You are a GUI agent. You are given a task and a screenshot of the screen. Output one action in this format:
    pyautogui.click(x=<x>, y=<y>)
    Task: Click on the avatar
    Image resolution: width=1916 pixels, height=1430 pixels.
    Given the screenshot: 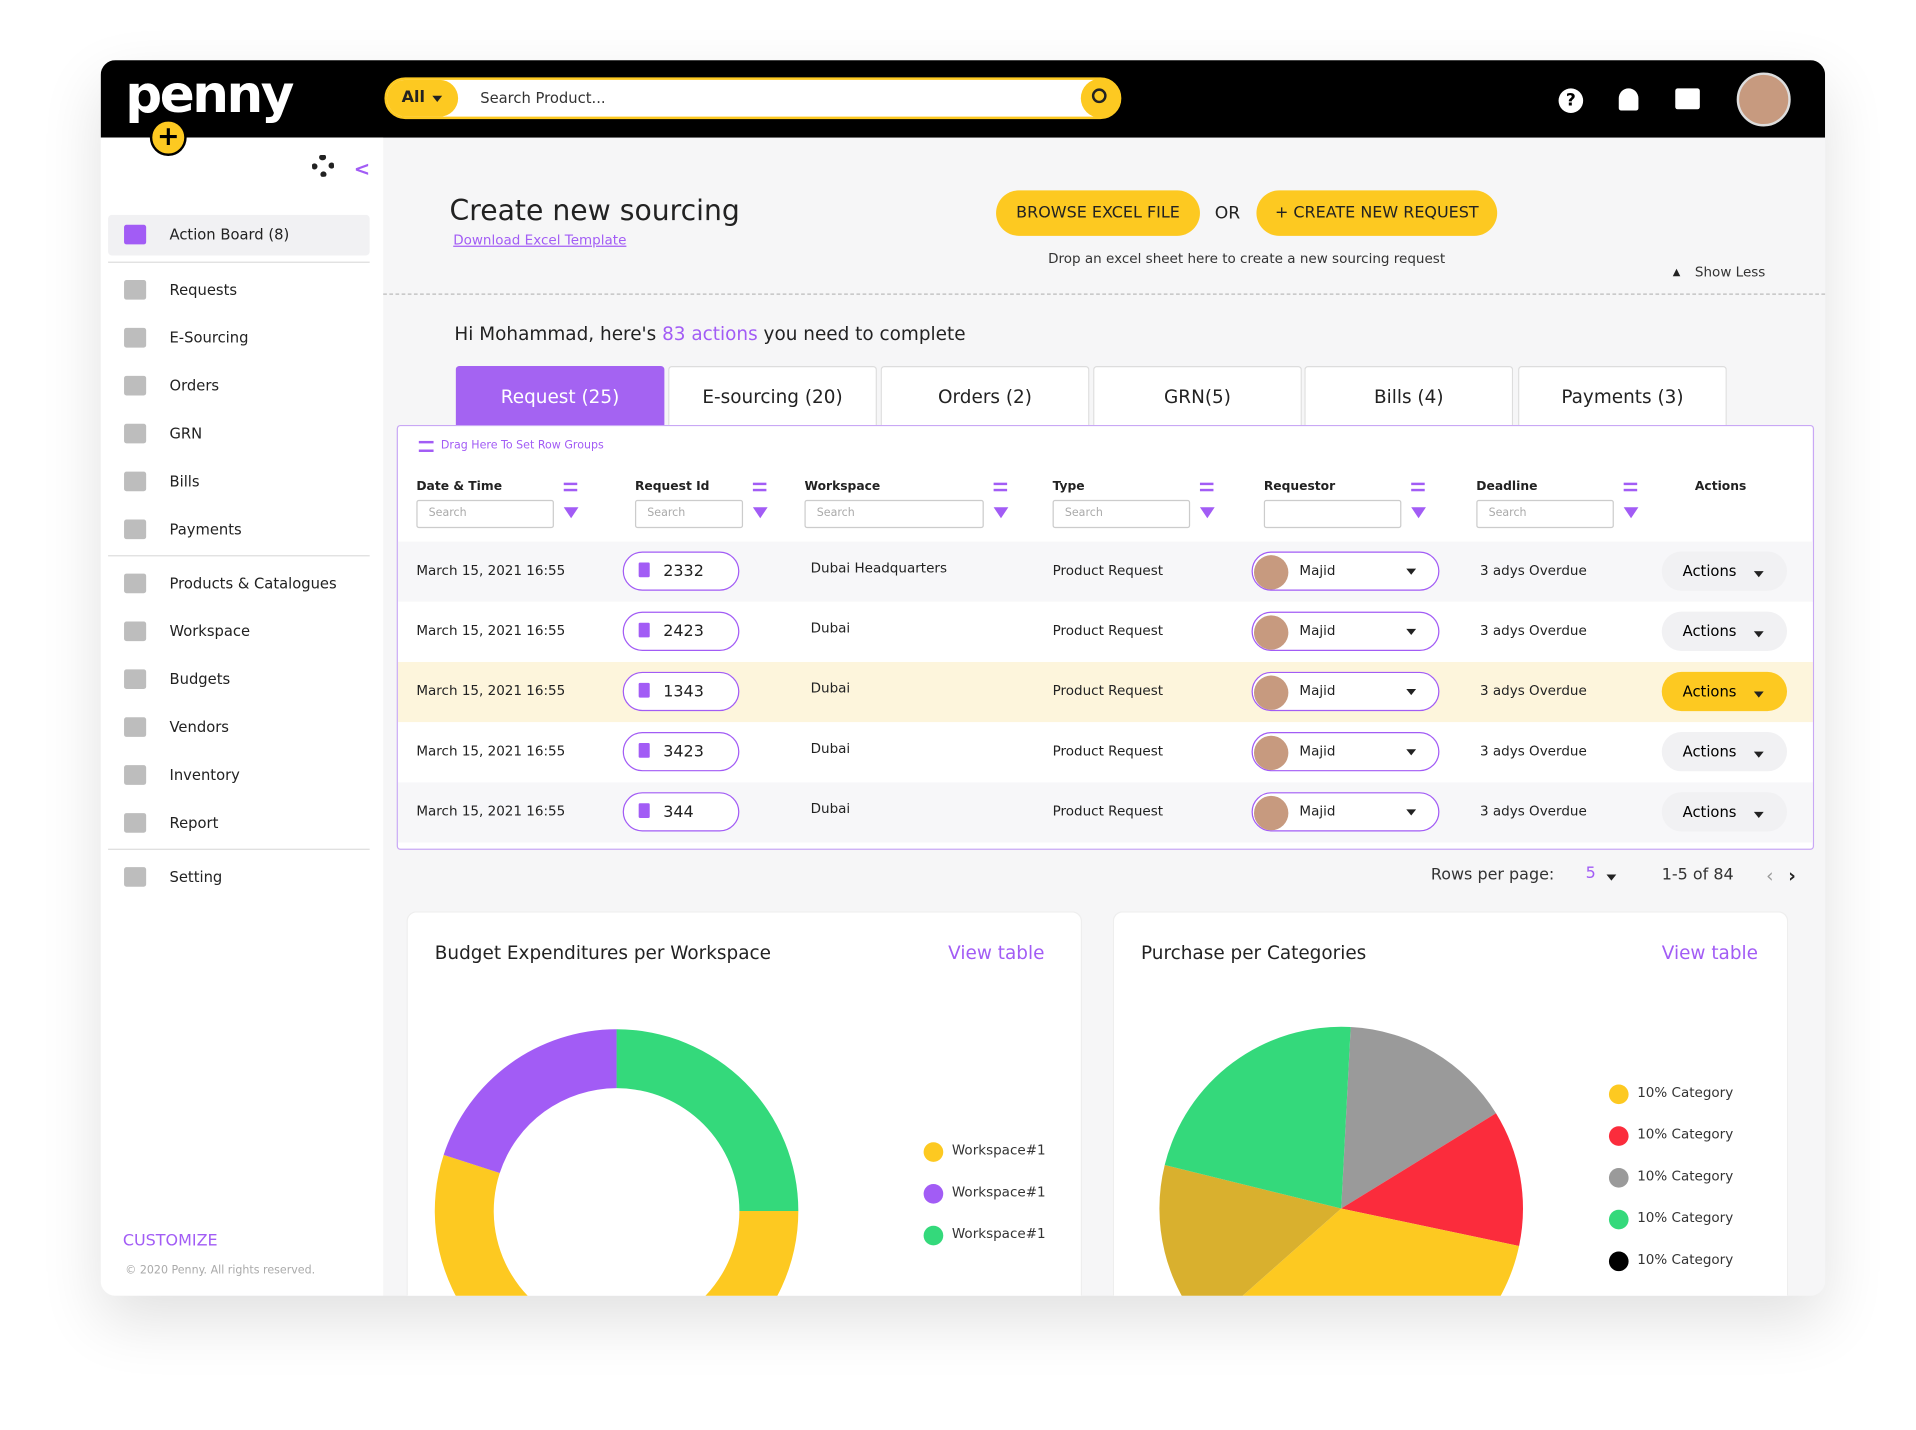 What is the action you would take?
    pyautogui.click(x=1763, y=99)
    